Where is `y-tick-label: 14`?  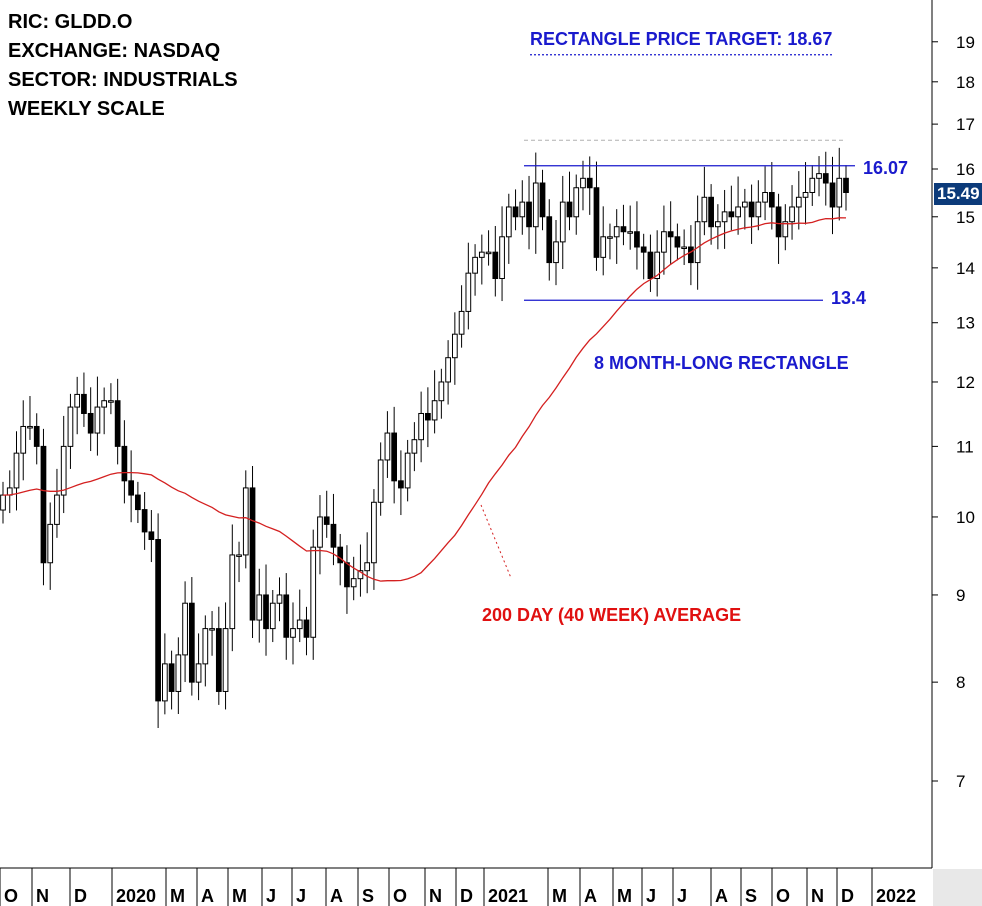 y-tick-label: 14 is located at coordinates (965, 268).